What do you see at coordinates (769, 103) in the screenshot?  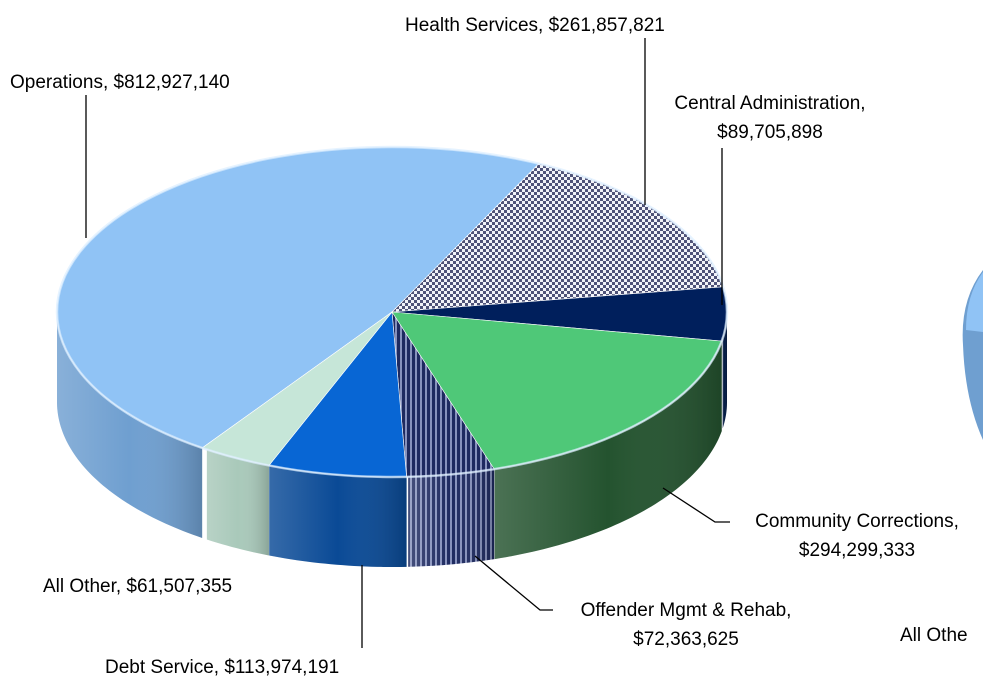 I see `label-central-administration-line-1: Central Administration,` at bounding box center [769, 103].